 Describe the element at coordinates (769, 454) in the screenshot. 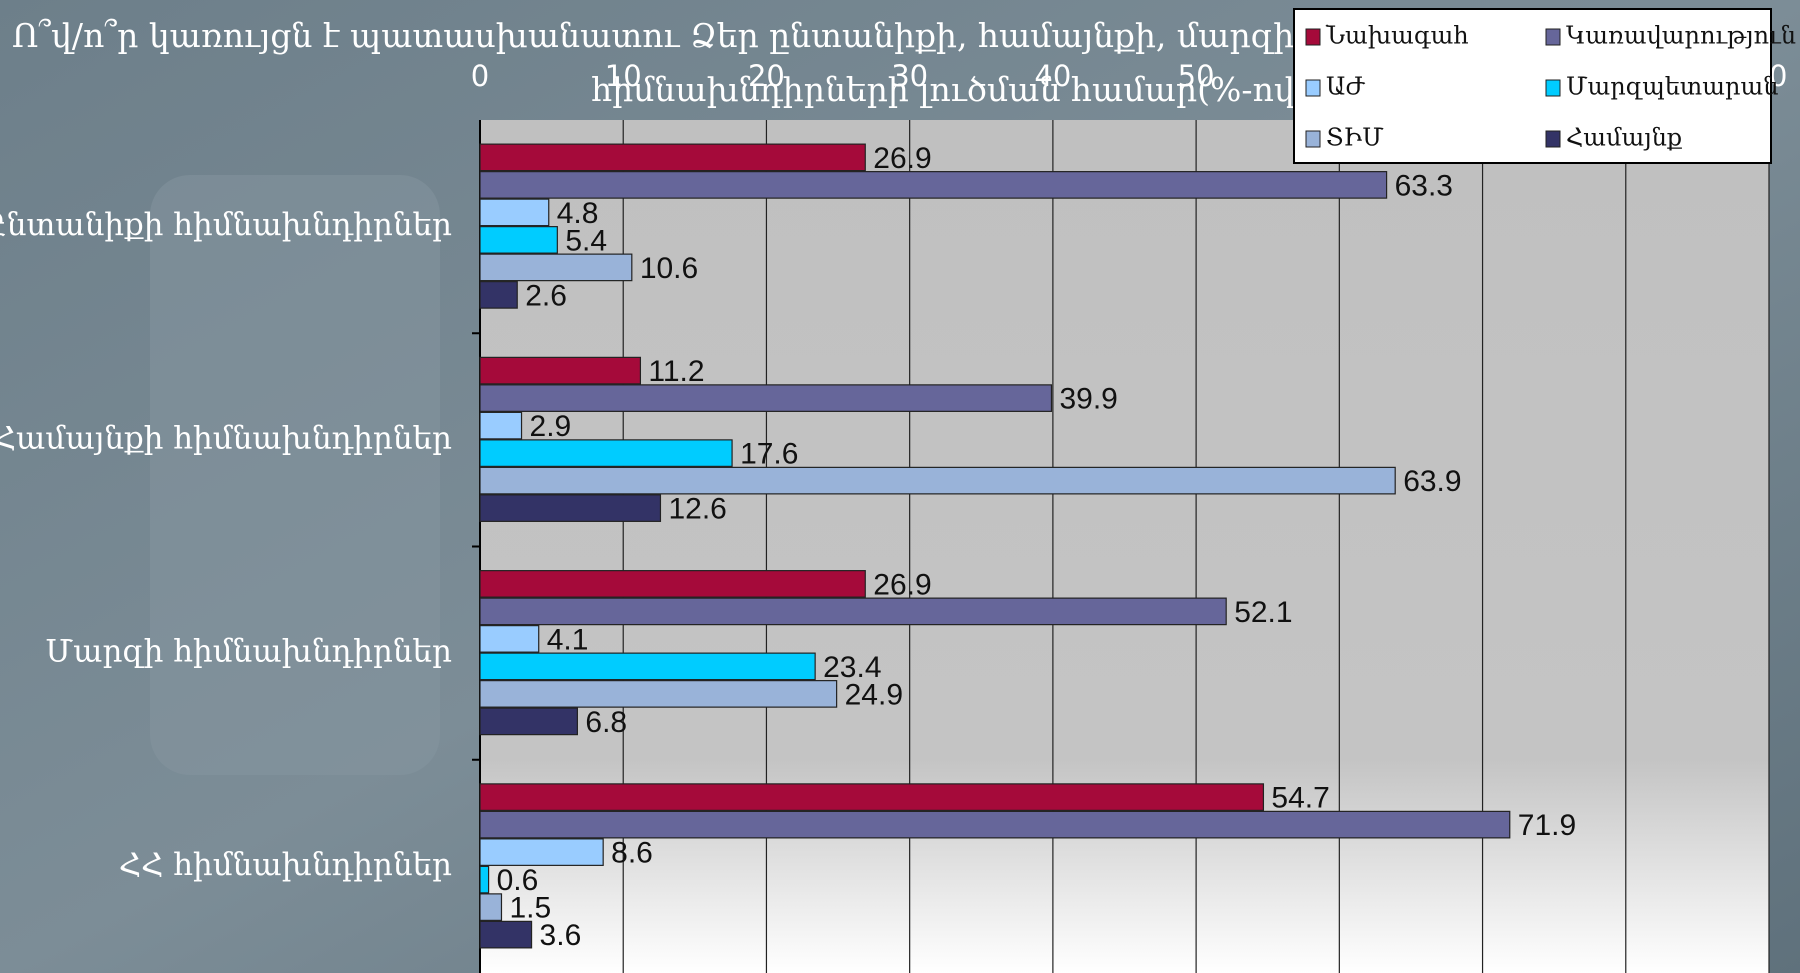

I see `value-label: 17.6` at that location.